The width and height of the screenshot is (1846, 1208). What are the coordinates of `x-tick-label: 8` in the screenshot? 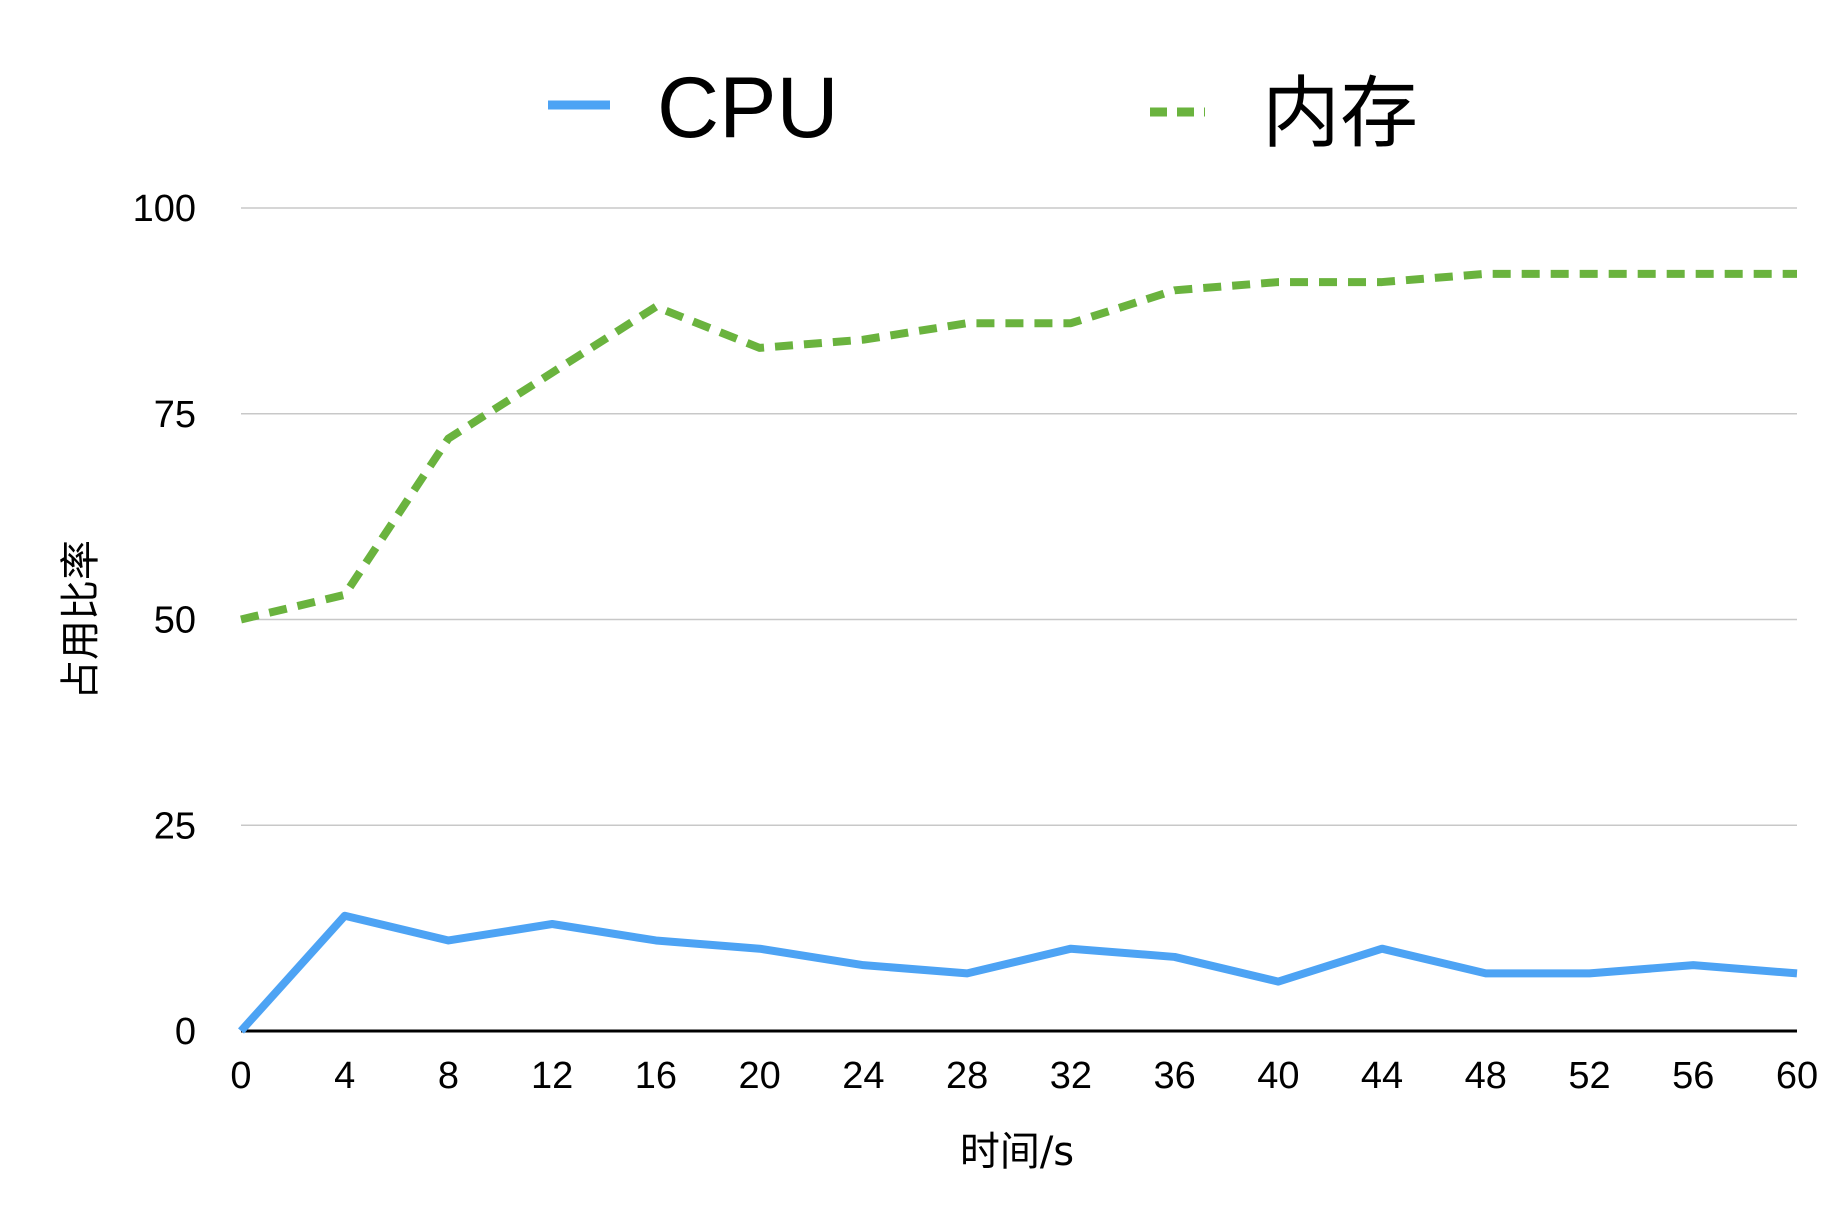 It's located at (448, 1076).